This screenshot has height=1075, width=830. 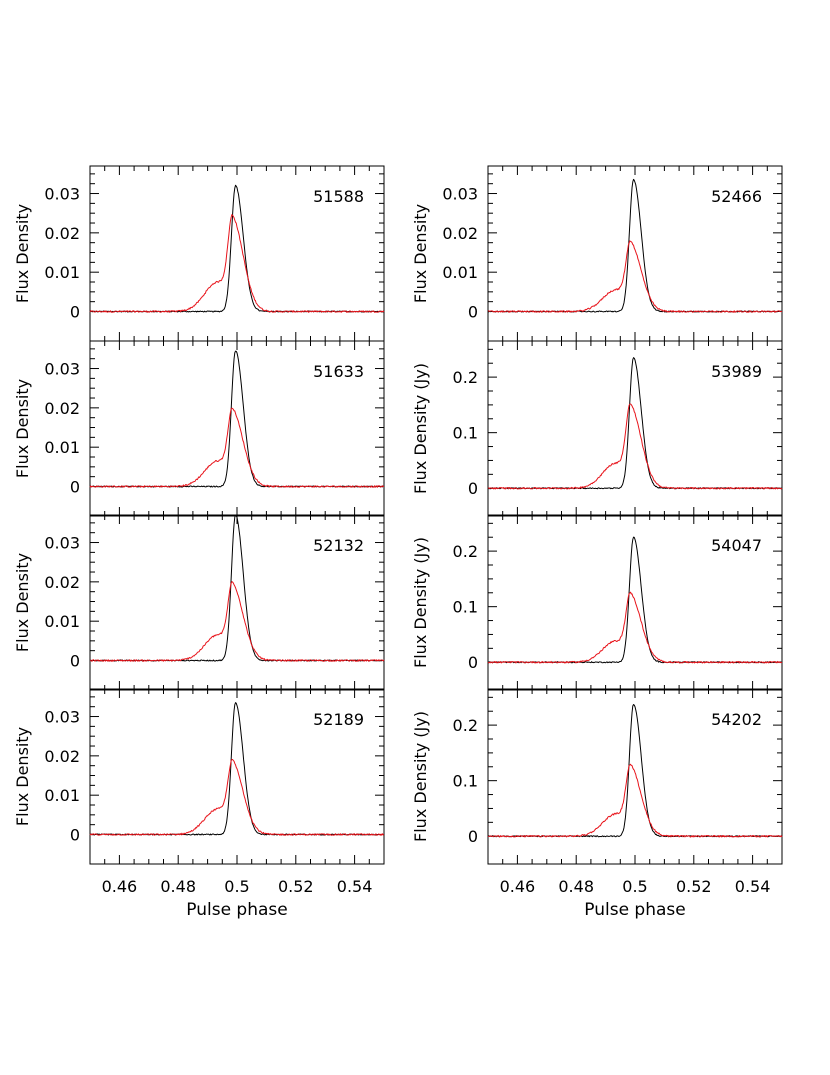 What do you see at coordinates (736, 719) in the screenshot?
I see `panel-label-1-3: 54202` at bounding box center [736, 719].